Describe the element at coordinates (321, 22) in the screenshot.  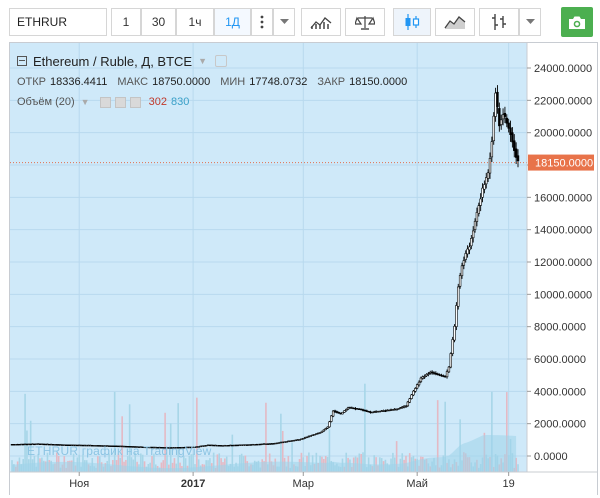
I see `indicators-icon` at that location.